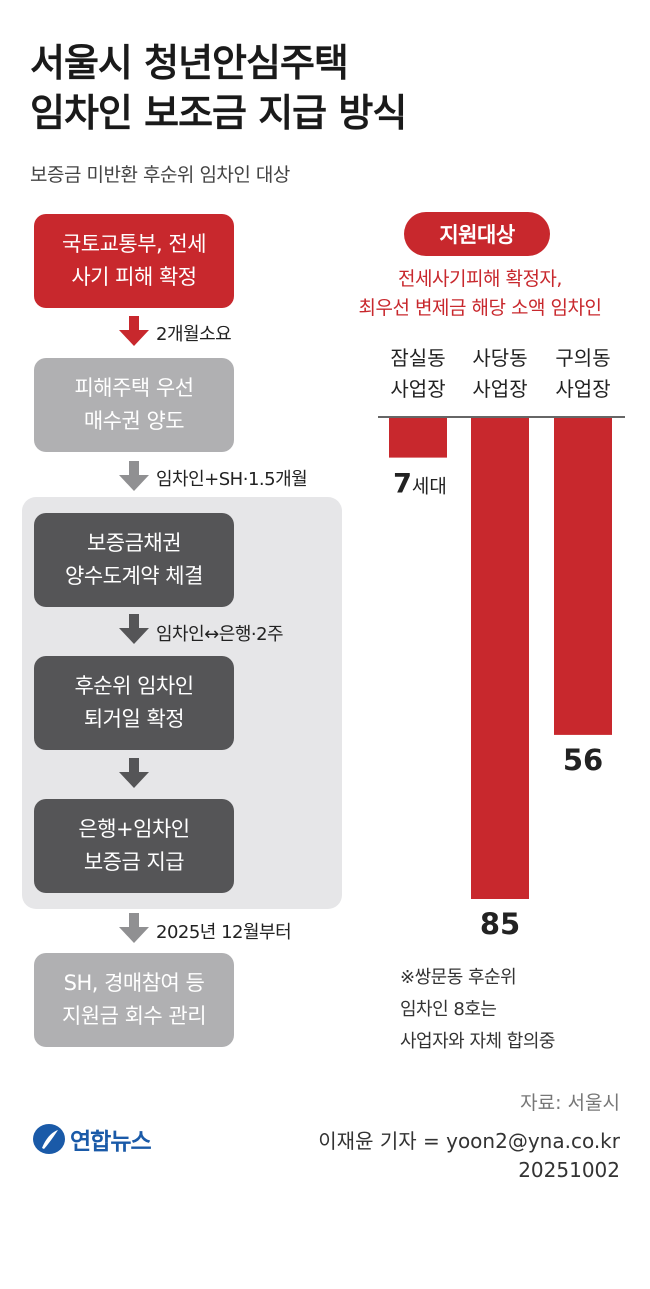 Image resolution: width=650 pixels, height=1289 pixels. I want to click on footnote: ※쌍문동 후순위 임차인 8호는 사업자와 자체 합의중, so click(477, 1009).